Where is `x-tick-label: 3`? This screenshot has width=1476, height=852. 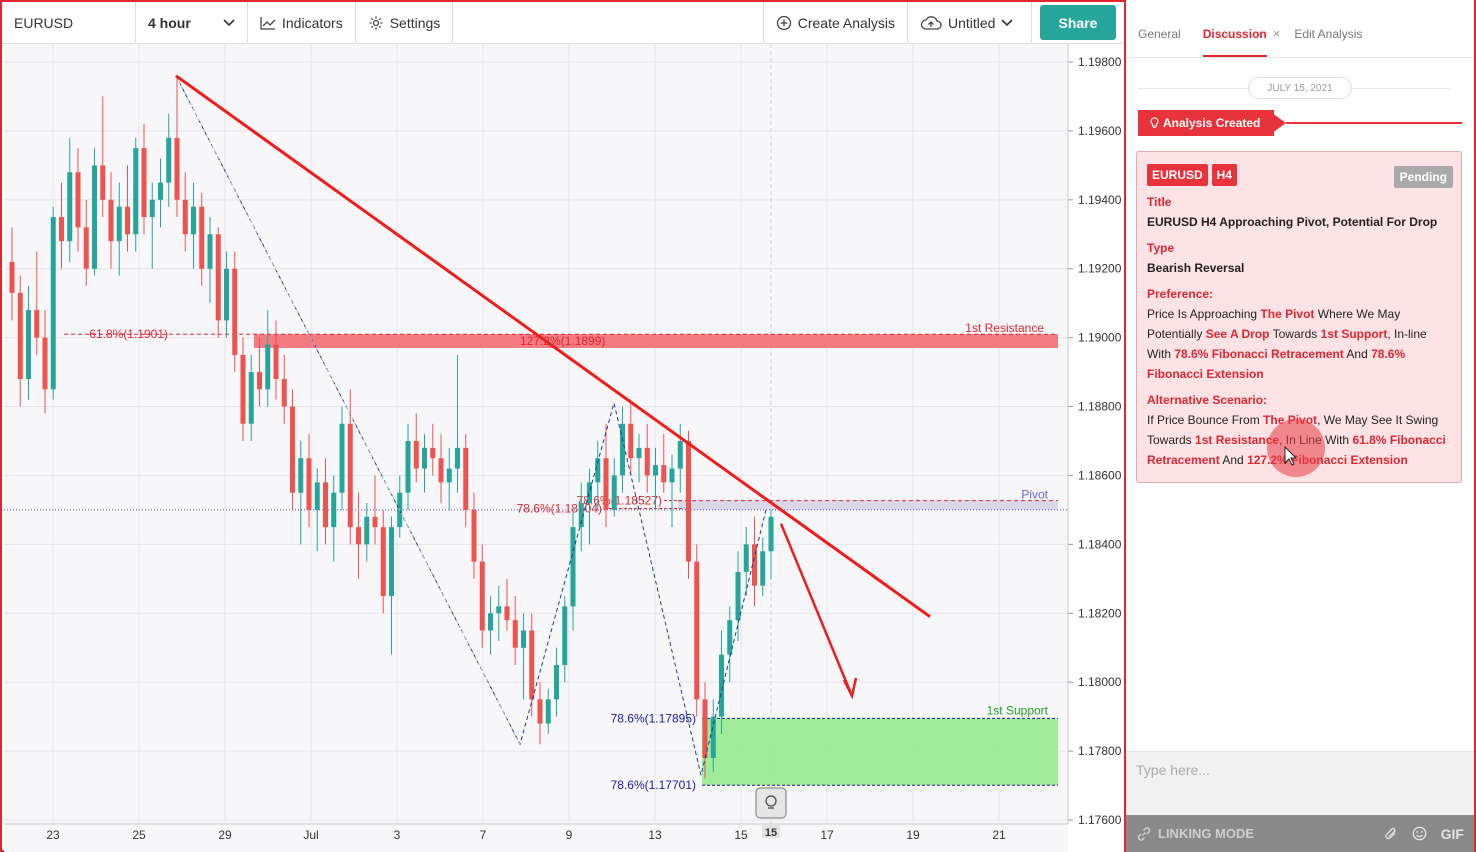 x-tick-label: 3 is located at coordinates (397, 835).